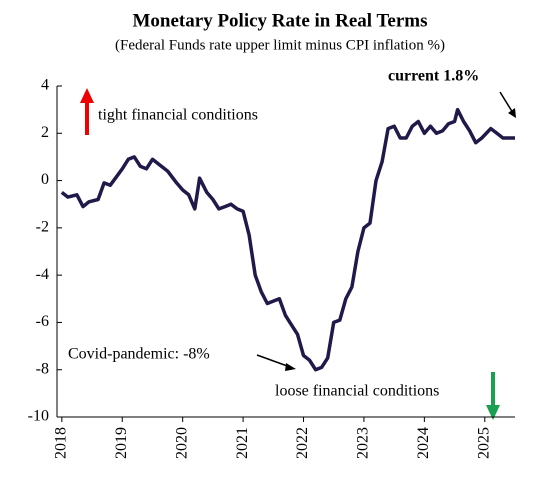 This screenshot has width=553, height=485. I want to click on x-tick-label: 2025, so click(483, 443).